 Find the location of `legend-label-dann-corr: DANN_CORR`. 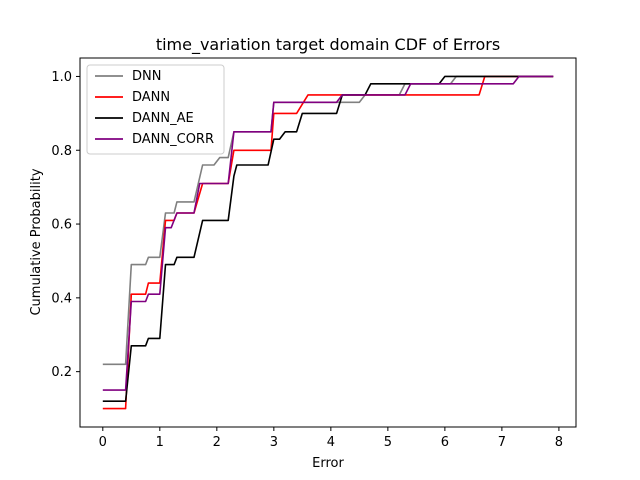

legend-label-dann-corr: DANN_CORR is located at coordinates (173, 139).